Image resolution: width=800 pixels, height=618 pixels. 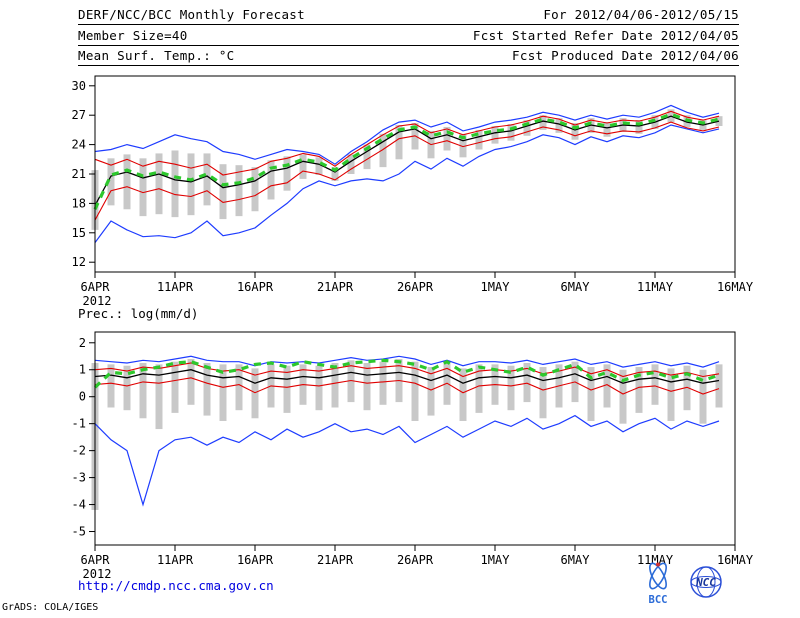 What do you see at coordinates (79, 262) in the screenshot?
I see `y-tick-label: 12` at bounding box center [79, 262].